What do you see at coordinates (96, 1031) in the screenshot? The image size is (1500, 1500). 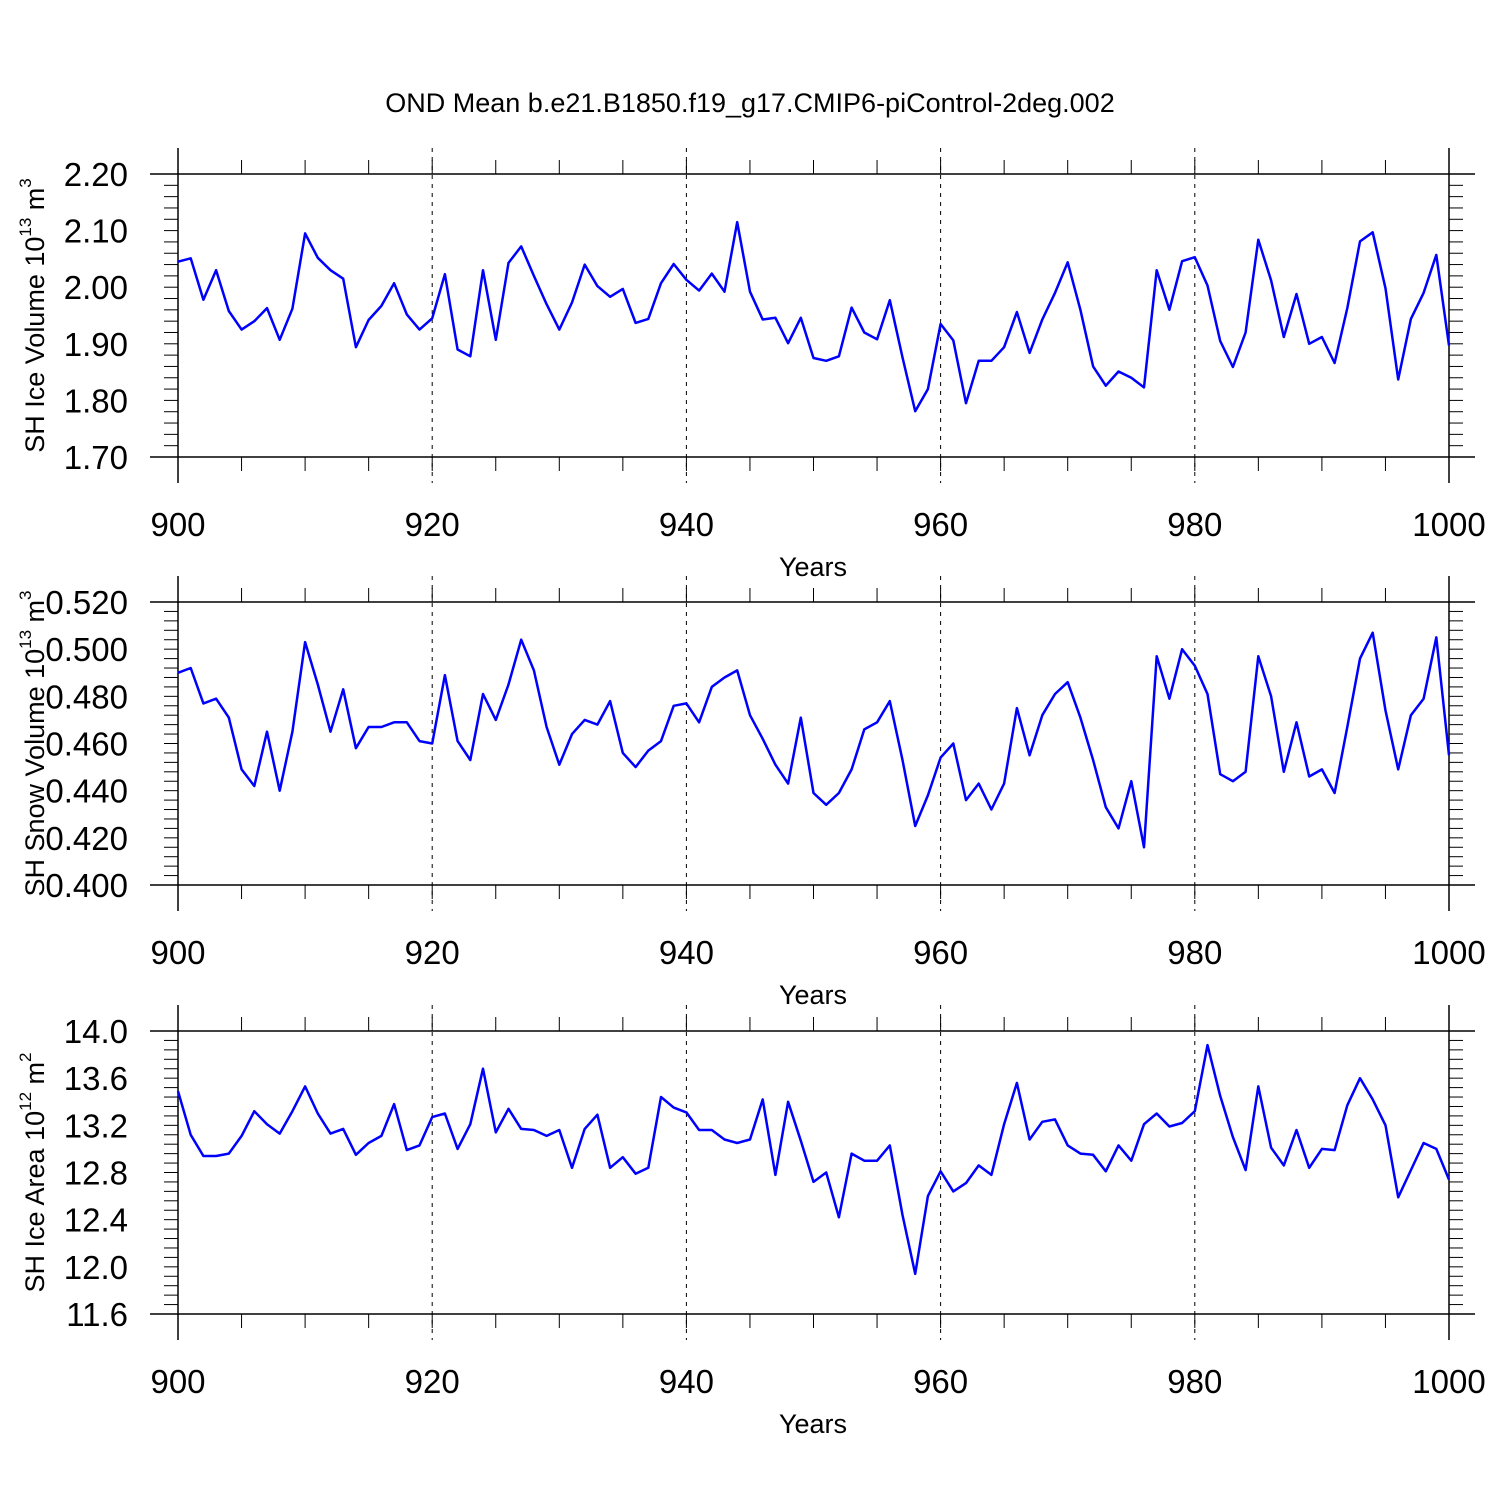 I see `y-tick-label: 14.0` at bounding box center [96, 1031].